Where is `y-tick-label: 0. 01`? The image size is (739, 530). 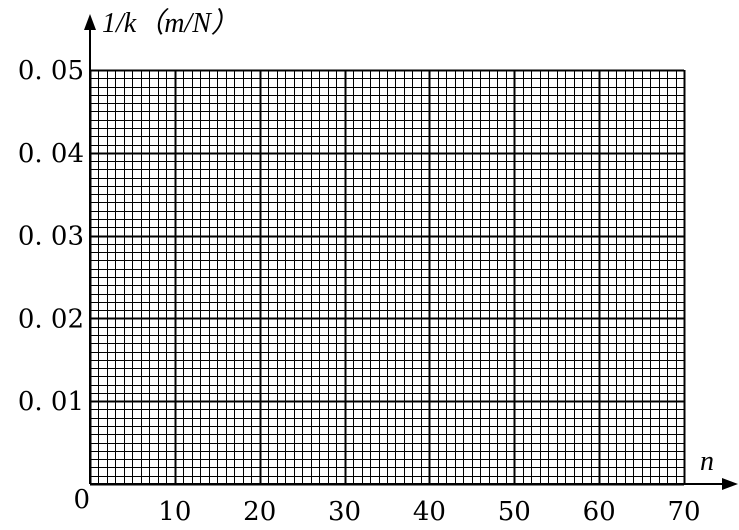 y-tick-label: 0. 01 is located at coordinates (51, 402).